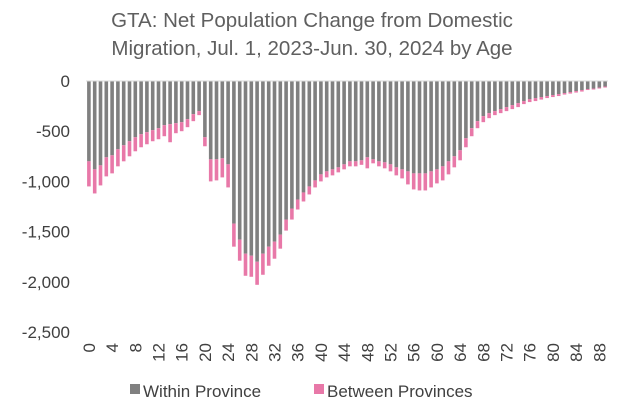  Describe the element at coordinates (312, 20) in the screenshot. I see `chart-title-line-1: GTA: Net Population Change from Domestic` at that location.